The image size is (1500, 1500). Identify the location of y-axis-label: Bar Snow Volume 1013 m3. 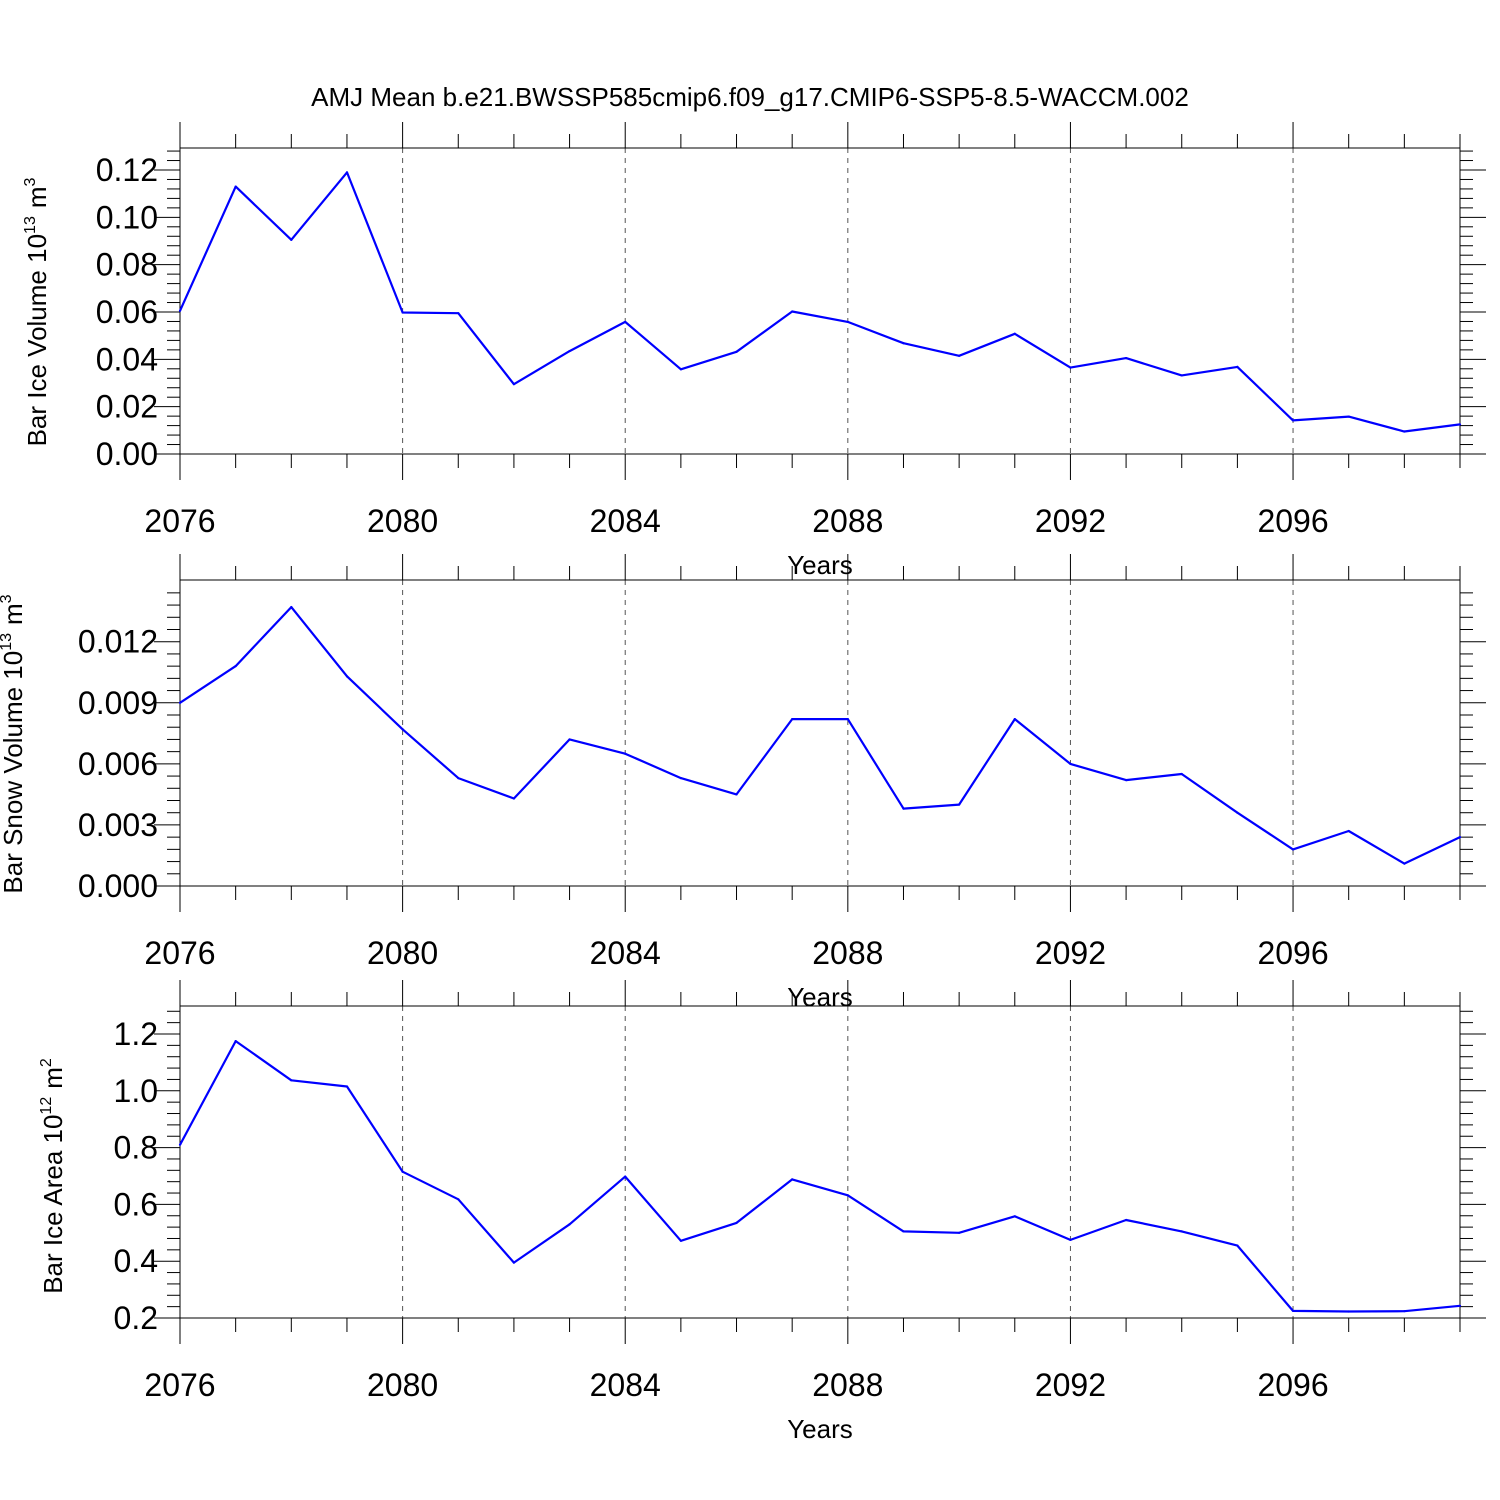
(14, 743).